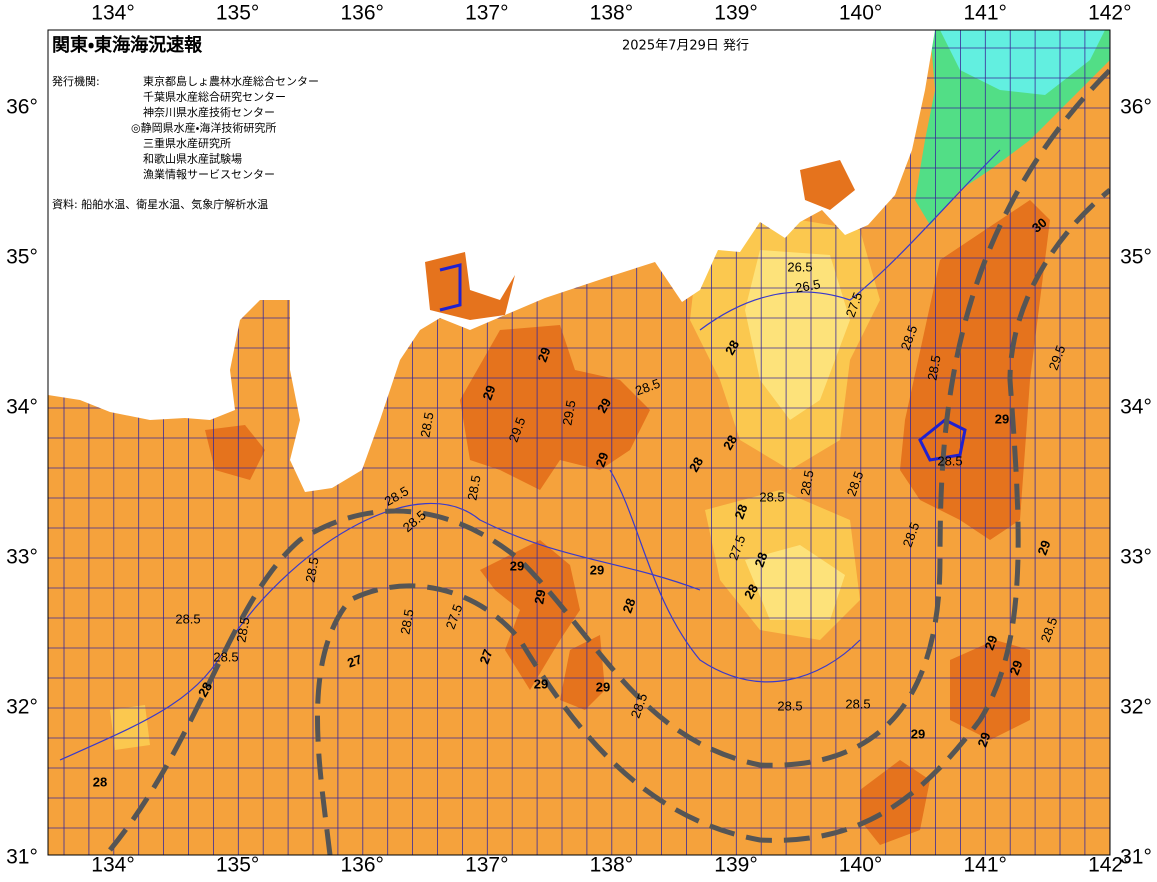 The image size is (1157, 882). I want to click on lat-label-right: 31°, so click(1136, 857).